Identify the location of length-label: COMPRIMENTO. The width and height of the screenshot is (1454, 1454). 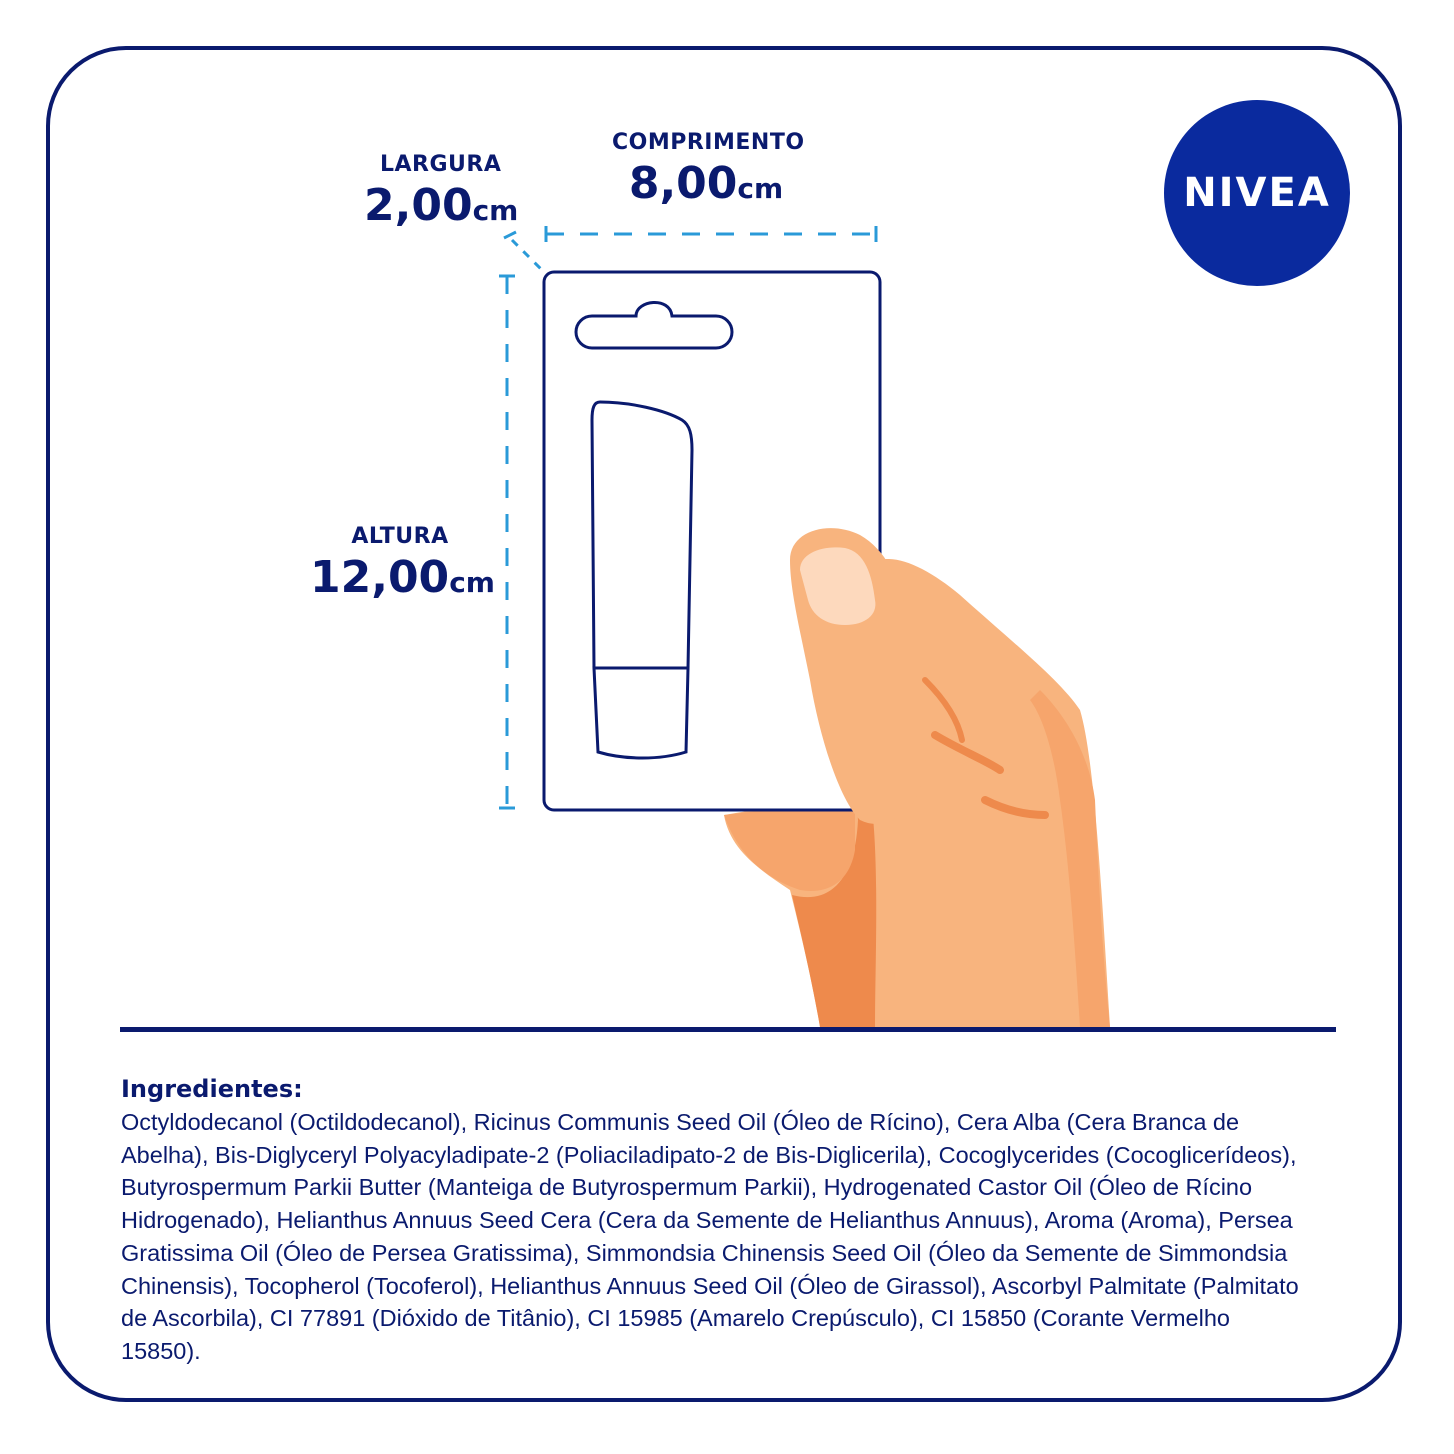
(708, 142).